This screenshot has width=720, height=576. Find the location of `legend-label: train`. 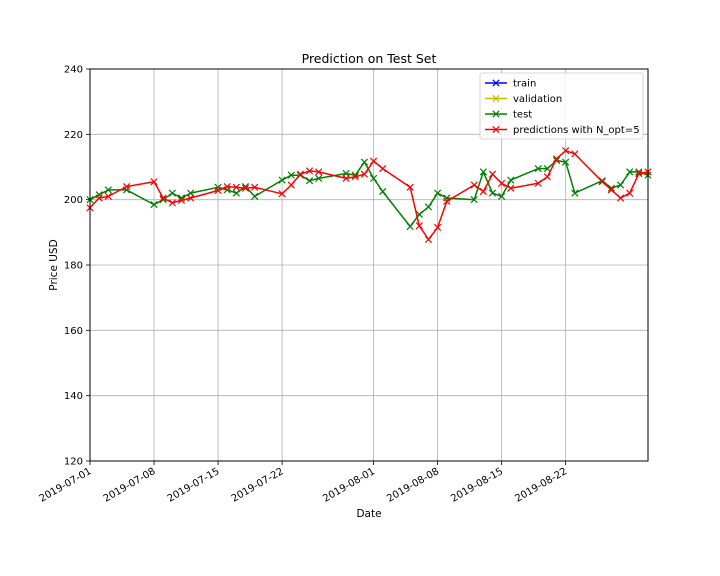

legend-label: train is located at coordinates (524, 84).